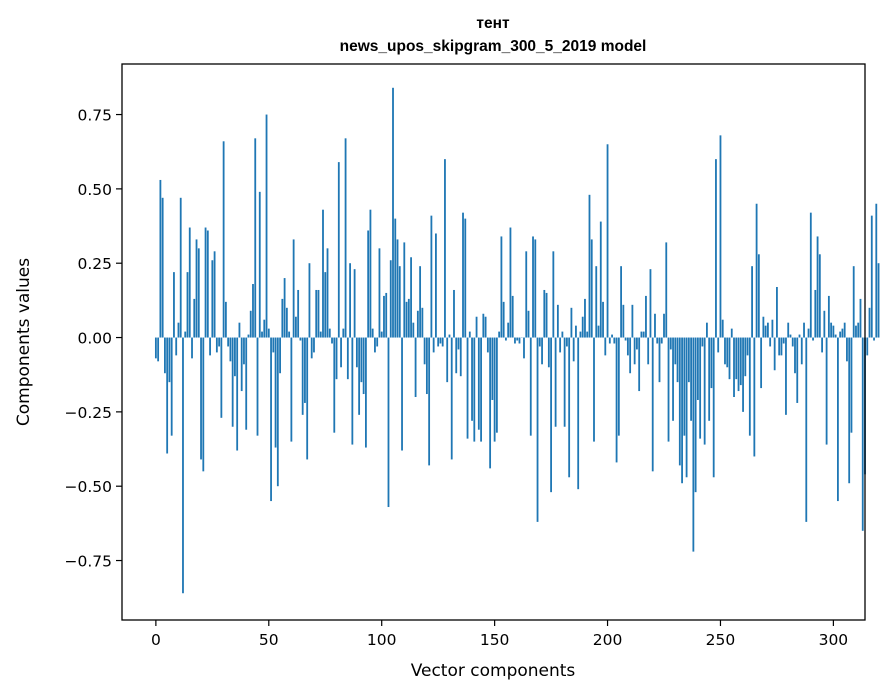 The image size is (880, 696). What do you see at coordinates (94, 339) in the screenshot?
I see `y-tick-label: 0.00` at bounding box center [94, 339].